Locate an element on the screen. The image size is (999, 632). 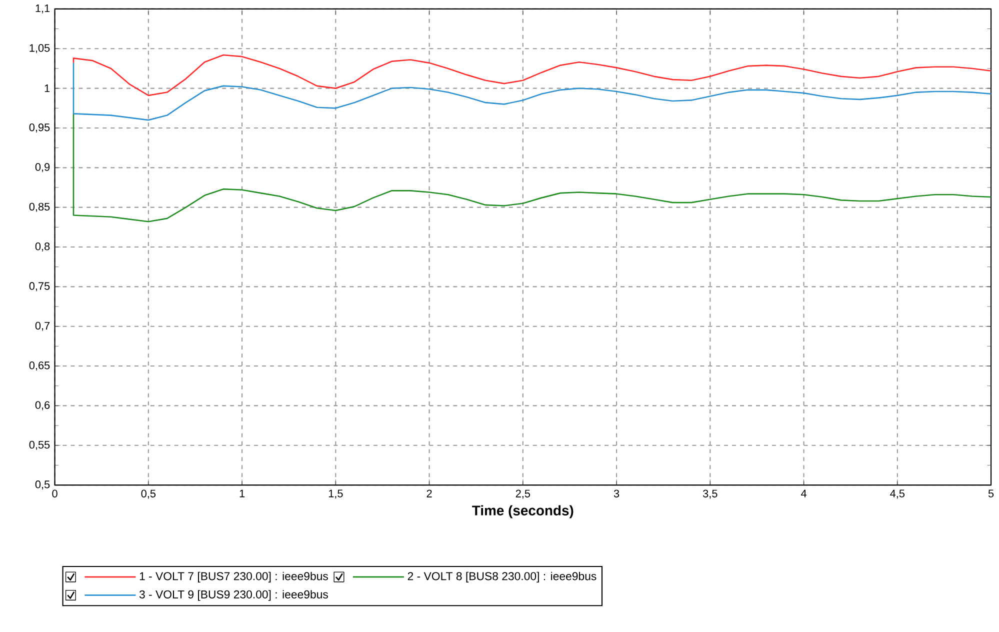
line-series is located at coordinates (532, 75).